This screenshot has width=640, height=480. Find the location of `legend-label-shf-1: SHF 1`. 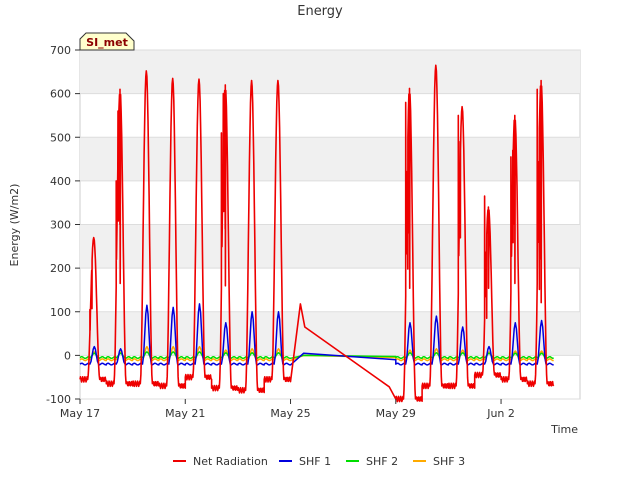

legend-label-shf-1: SHF 1 is located at coordinates (315, 461).